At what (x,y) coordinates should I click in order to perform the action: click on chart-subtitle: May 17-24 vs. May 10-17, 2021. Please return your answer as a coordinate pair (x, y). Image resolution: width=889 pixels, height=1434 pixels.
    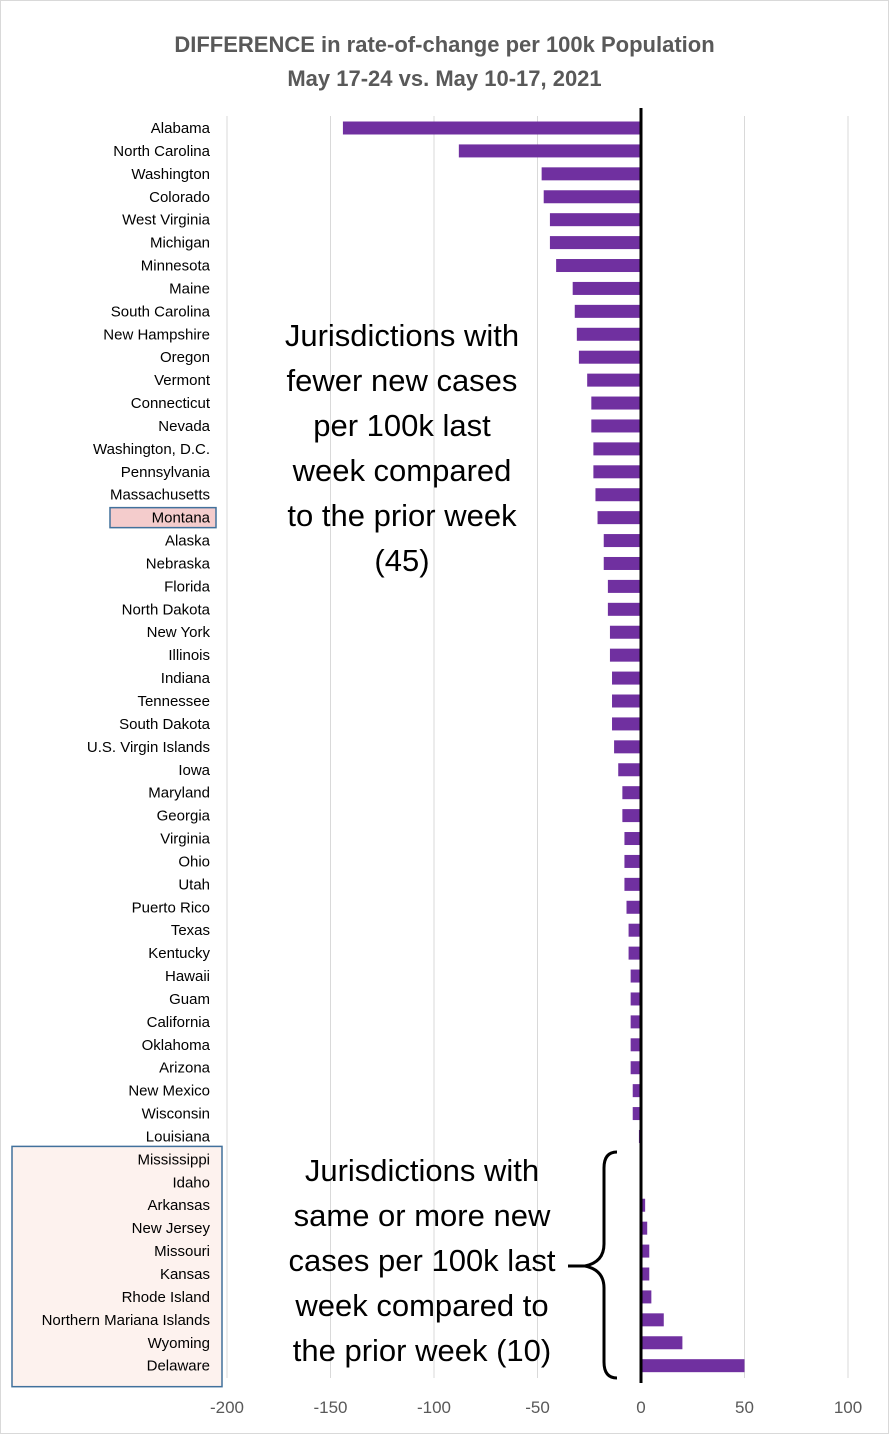
    Looking at the image, I should click on (444, 78).